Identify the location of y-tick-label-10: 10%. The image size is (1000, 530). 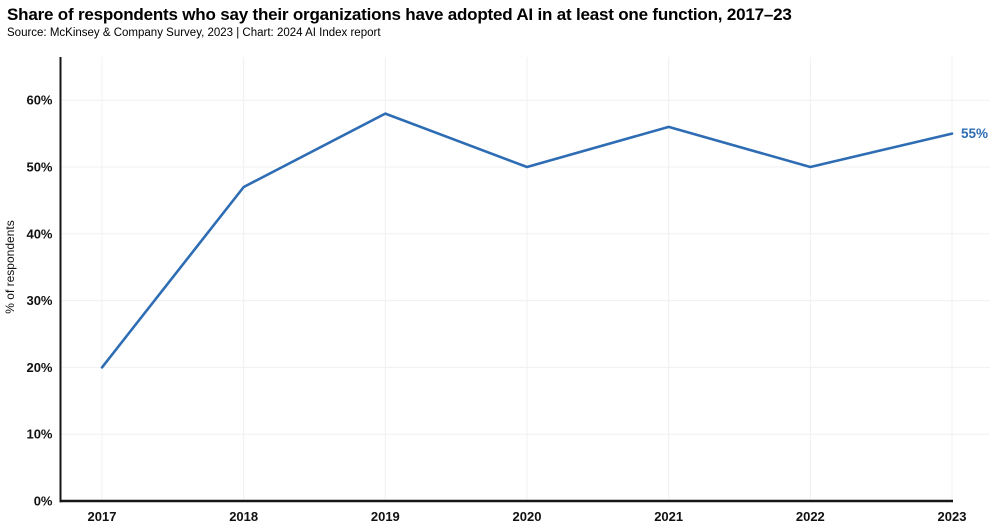
(39, 434).